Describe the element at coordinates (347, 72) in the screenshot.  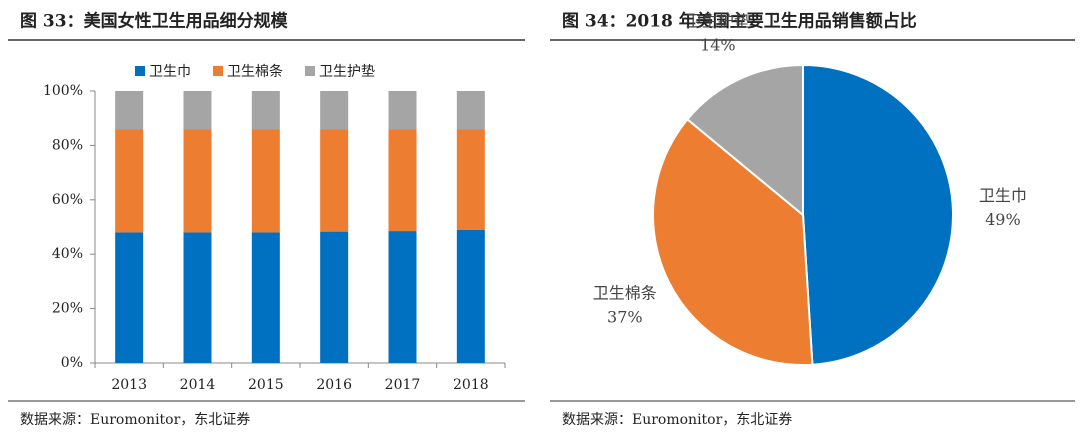
I see `legend-label: 卫生护垫` at that location.